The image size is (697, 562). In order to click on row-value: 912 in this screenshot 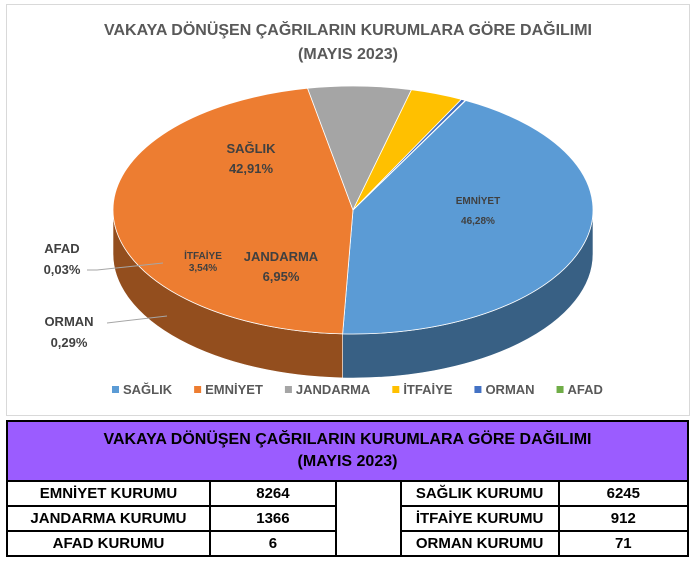, I will do `click(623, 519)`.